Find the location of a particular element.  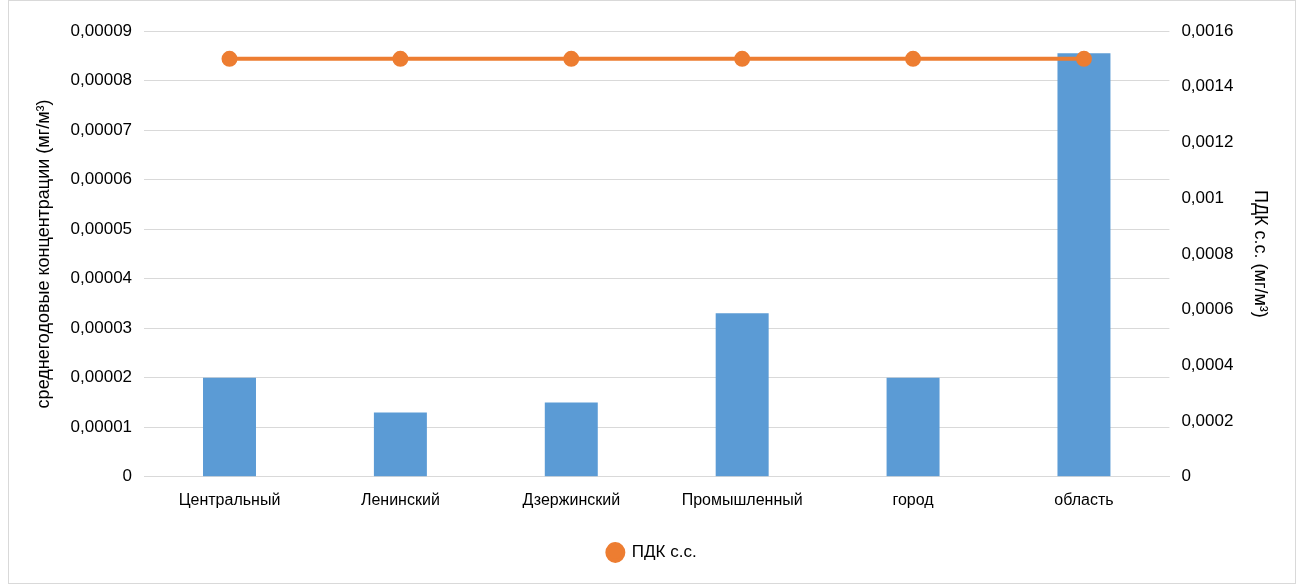

y-tick-label: 0,00001 is located at coordinates (101, 426).